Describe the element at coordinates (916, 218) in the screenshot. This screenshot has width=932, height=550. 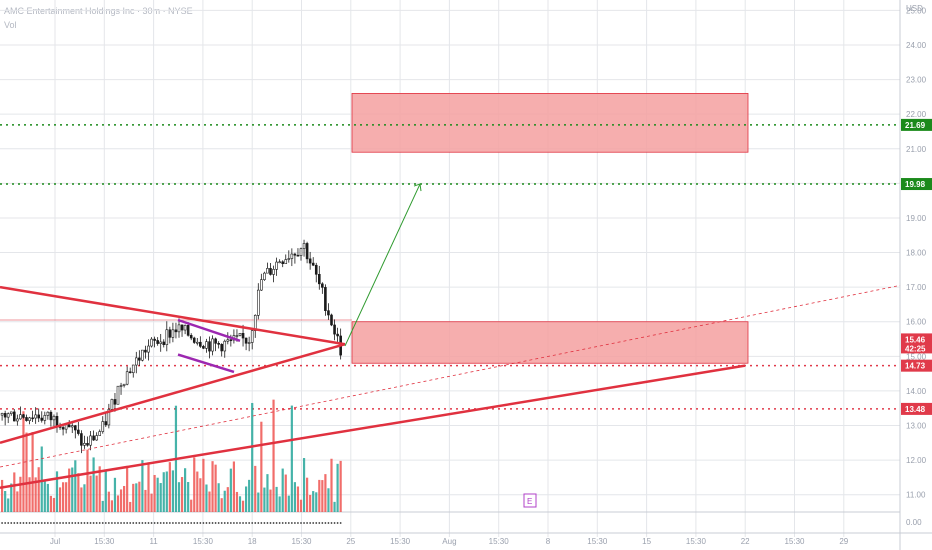
I see `y-tick-label: 19.00` at that location.